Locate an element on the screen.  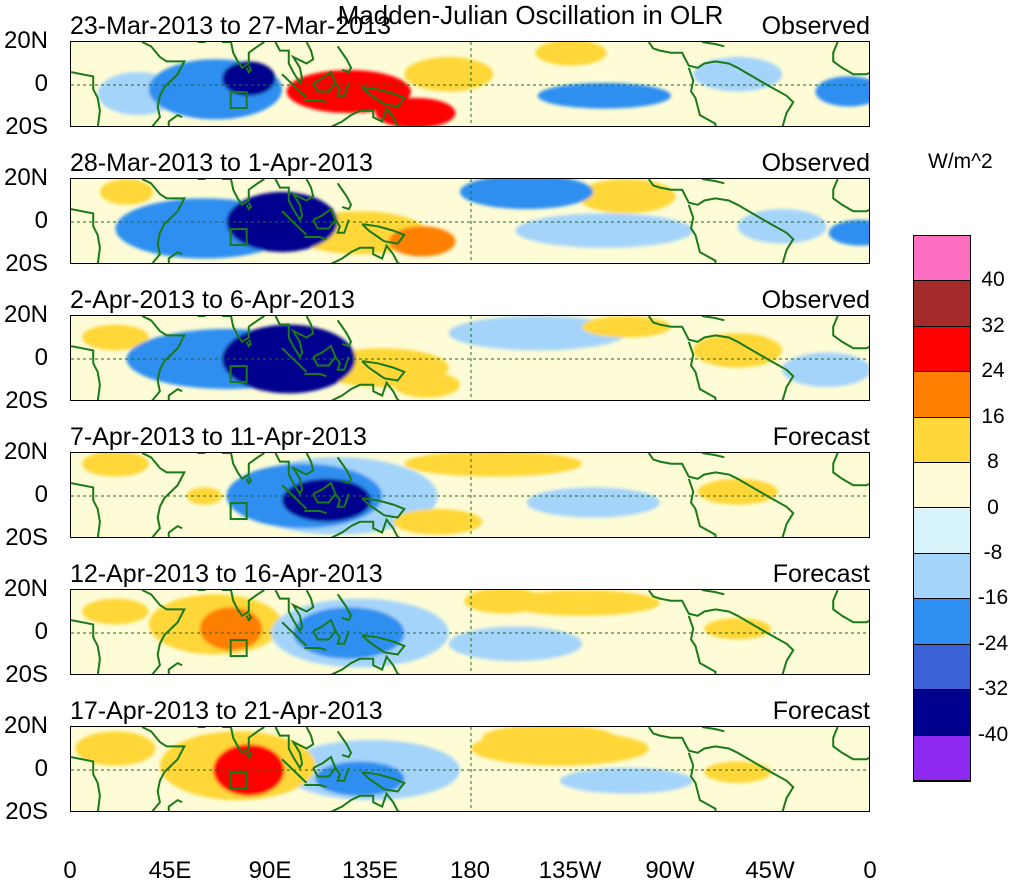
map-panel: 2-Apr-2013 to 6-Apr-2013 Observed 20N 0 20S is located at coordinates (450, 355).